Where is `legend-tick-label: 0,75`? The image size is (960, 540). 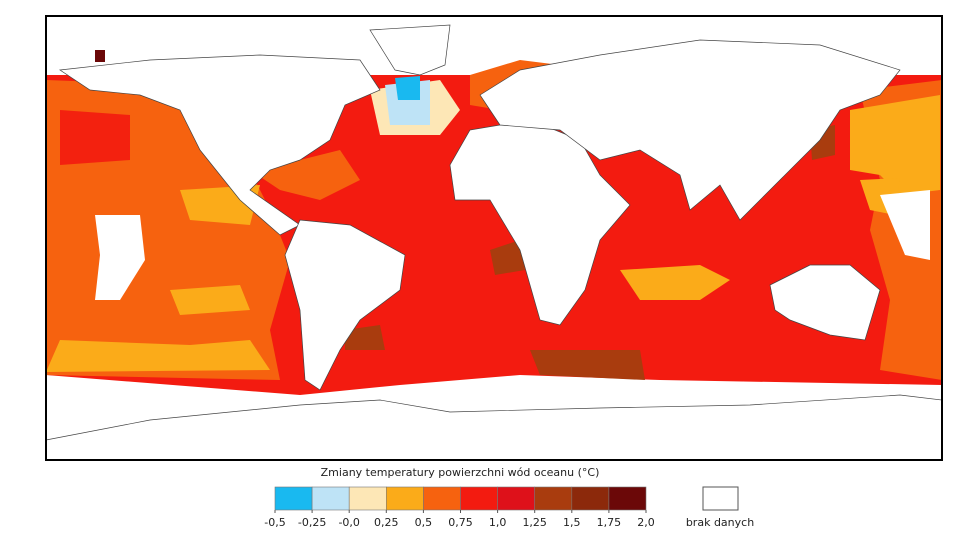 legend-tick-label: 0,75 is located at coordinates (460, 522).